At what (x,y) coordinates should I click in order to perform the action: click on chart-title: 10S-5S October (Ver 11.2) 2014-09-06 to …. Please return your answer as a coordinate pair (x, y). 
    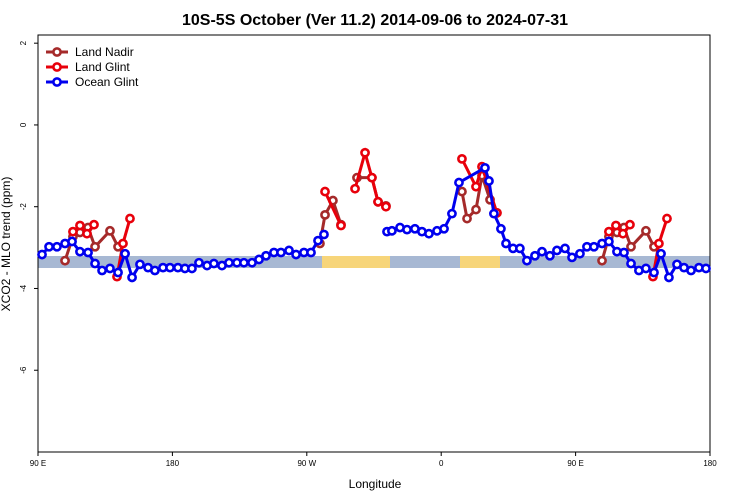
    Looking at the image, I should click on (375, 20).